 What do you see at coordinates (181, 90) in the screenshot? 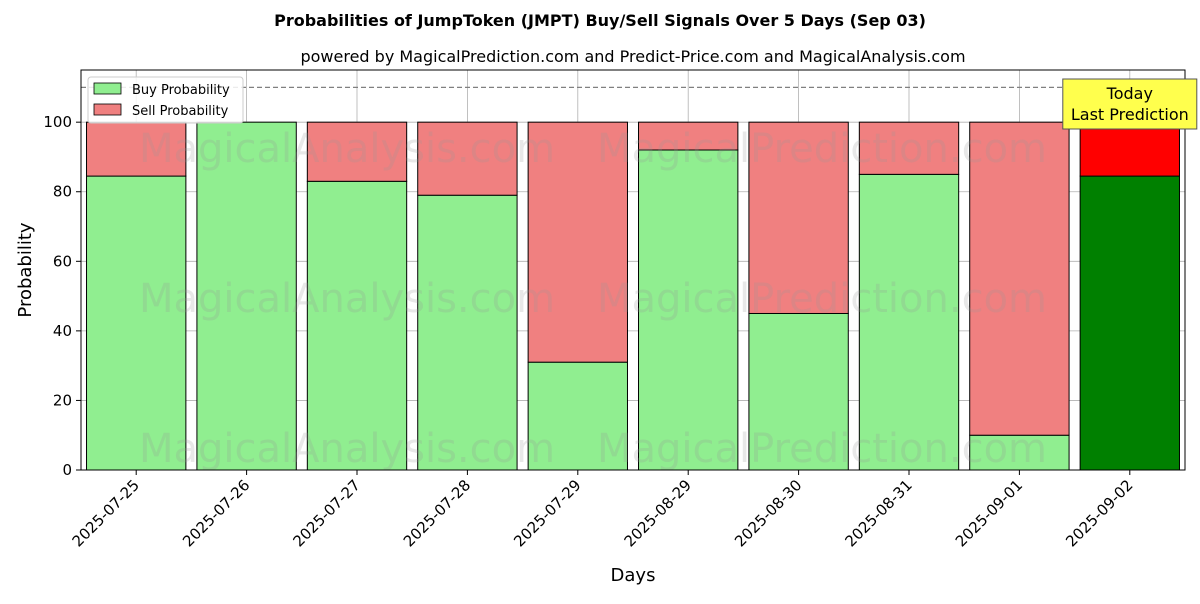
I see `legend-label: Buy Probability` at bounding box center [181, 90].